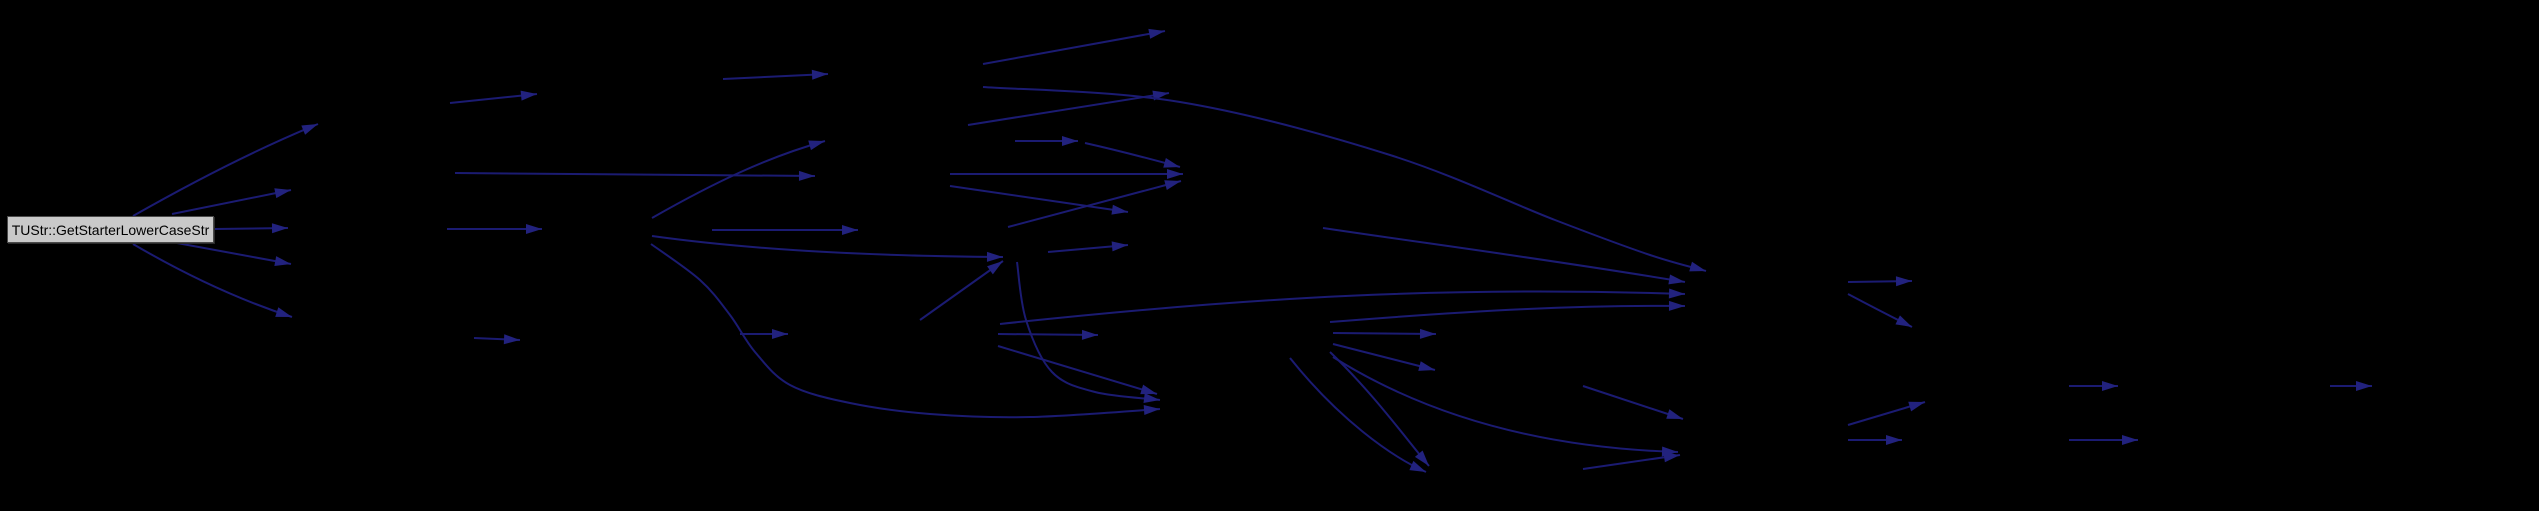 The height and width of the screenshot is (511, 2539). I want to click on root-function-node: TUStr::GetStarterLowerCaseStr, so click(110, 229).